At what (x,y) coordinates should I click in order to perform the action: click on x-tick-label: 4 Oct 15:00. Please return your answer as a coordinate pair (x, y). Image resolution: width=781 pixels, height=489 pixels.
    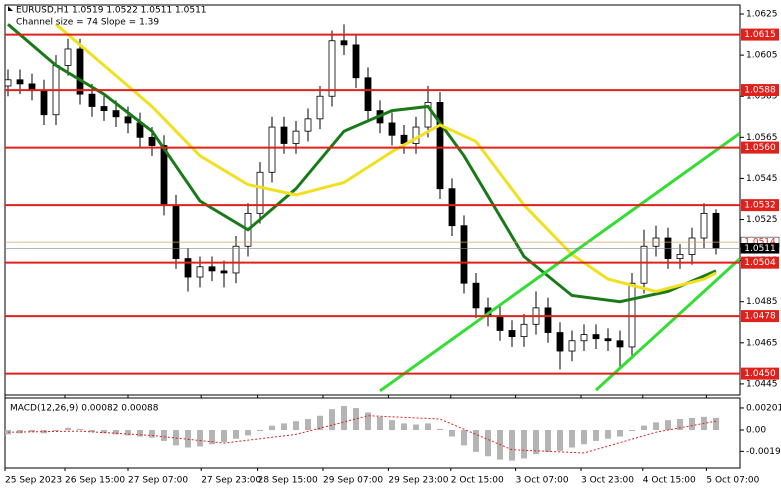
    Looking at the image, I should click on (669, 481).